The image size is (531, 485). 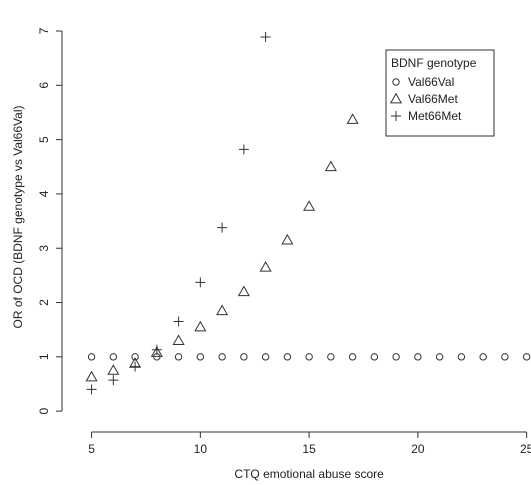 I want to click on x-tick-label: 20, so click(x=418, y=449).